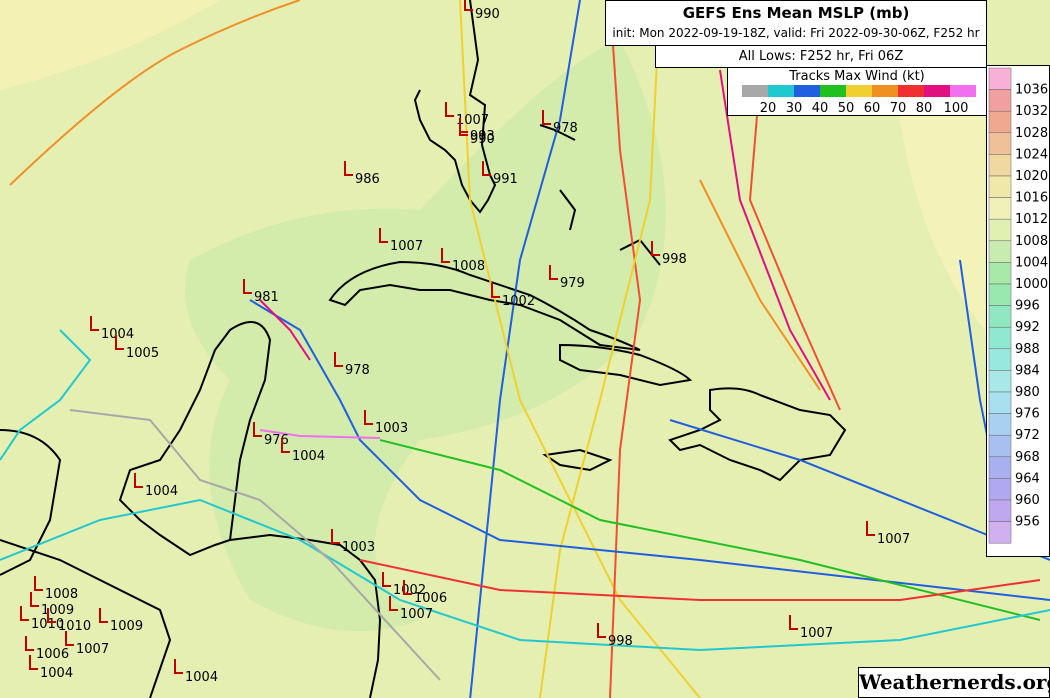 The height and width of the screenshot is (698, 1050). Describe the element at coordinates (31, 502) in the screenshot. I see `coast-mexico` at that location.